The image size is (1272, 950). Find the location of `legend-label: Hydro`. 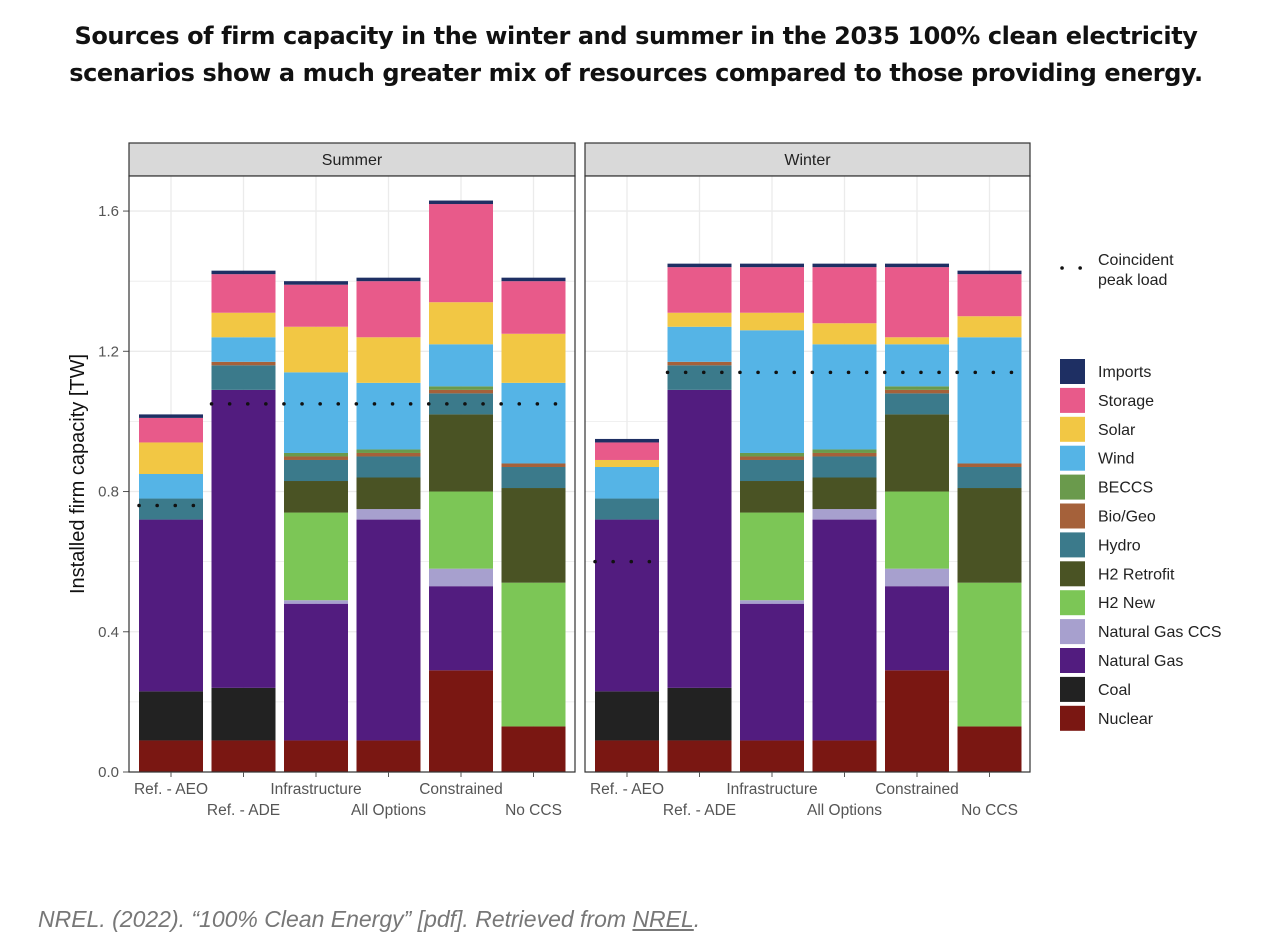

legend-label: Hydro is located at coordinates (1119, 545).